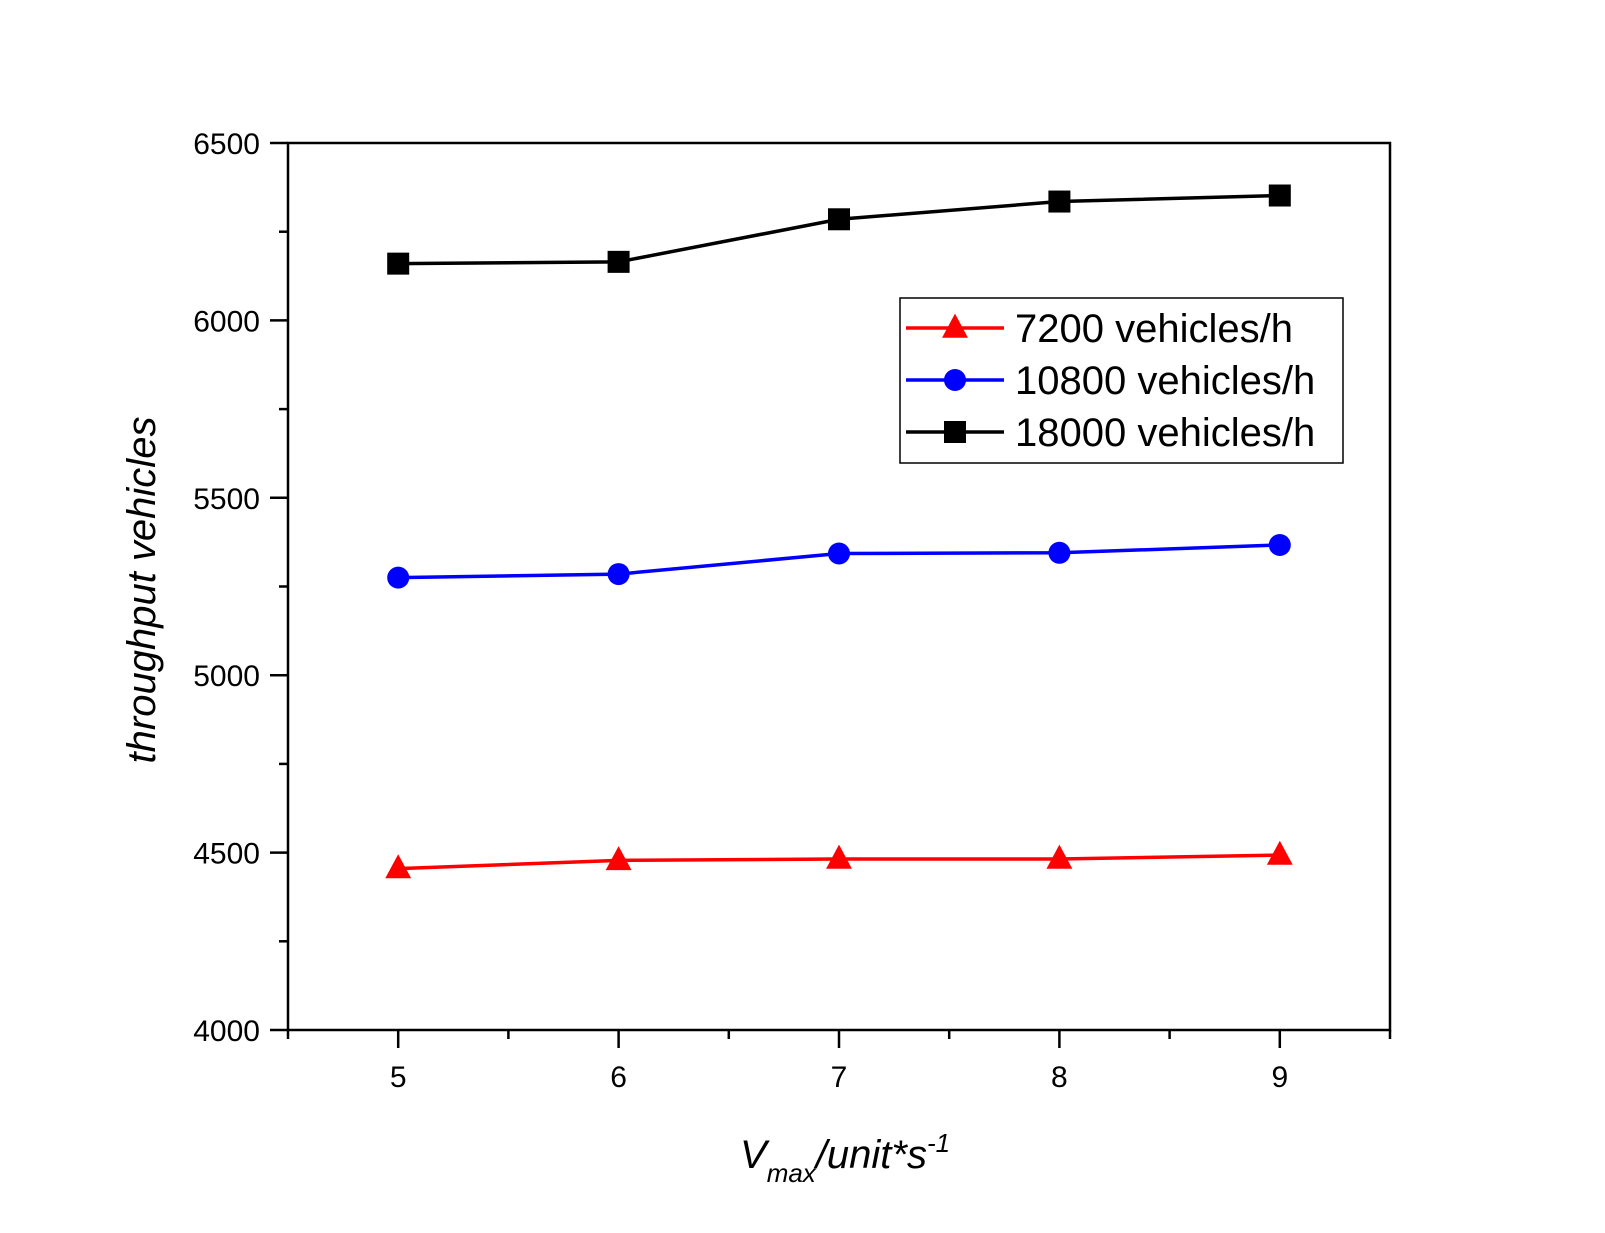 This screenshot has width=1605, height=1233. I want to click on legend-item: 18000 vehicles/h, so click(1110, 433).